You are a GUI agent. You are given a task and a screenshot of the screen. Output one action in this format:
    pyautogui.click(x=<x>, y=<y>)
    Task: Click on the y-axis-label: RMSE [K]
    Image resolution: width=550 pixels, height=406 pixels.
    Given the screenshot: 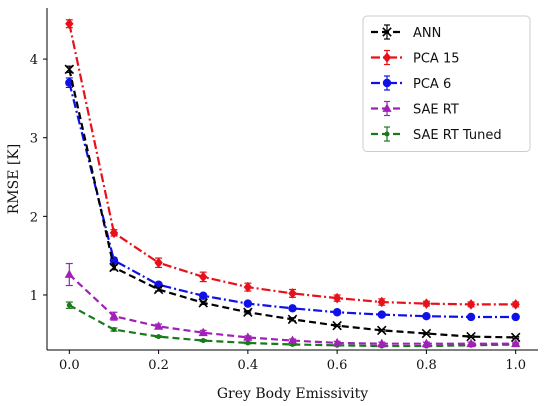 What is the action you would take?
    pyautogui.click(x=14, y=179)
    